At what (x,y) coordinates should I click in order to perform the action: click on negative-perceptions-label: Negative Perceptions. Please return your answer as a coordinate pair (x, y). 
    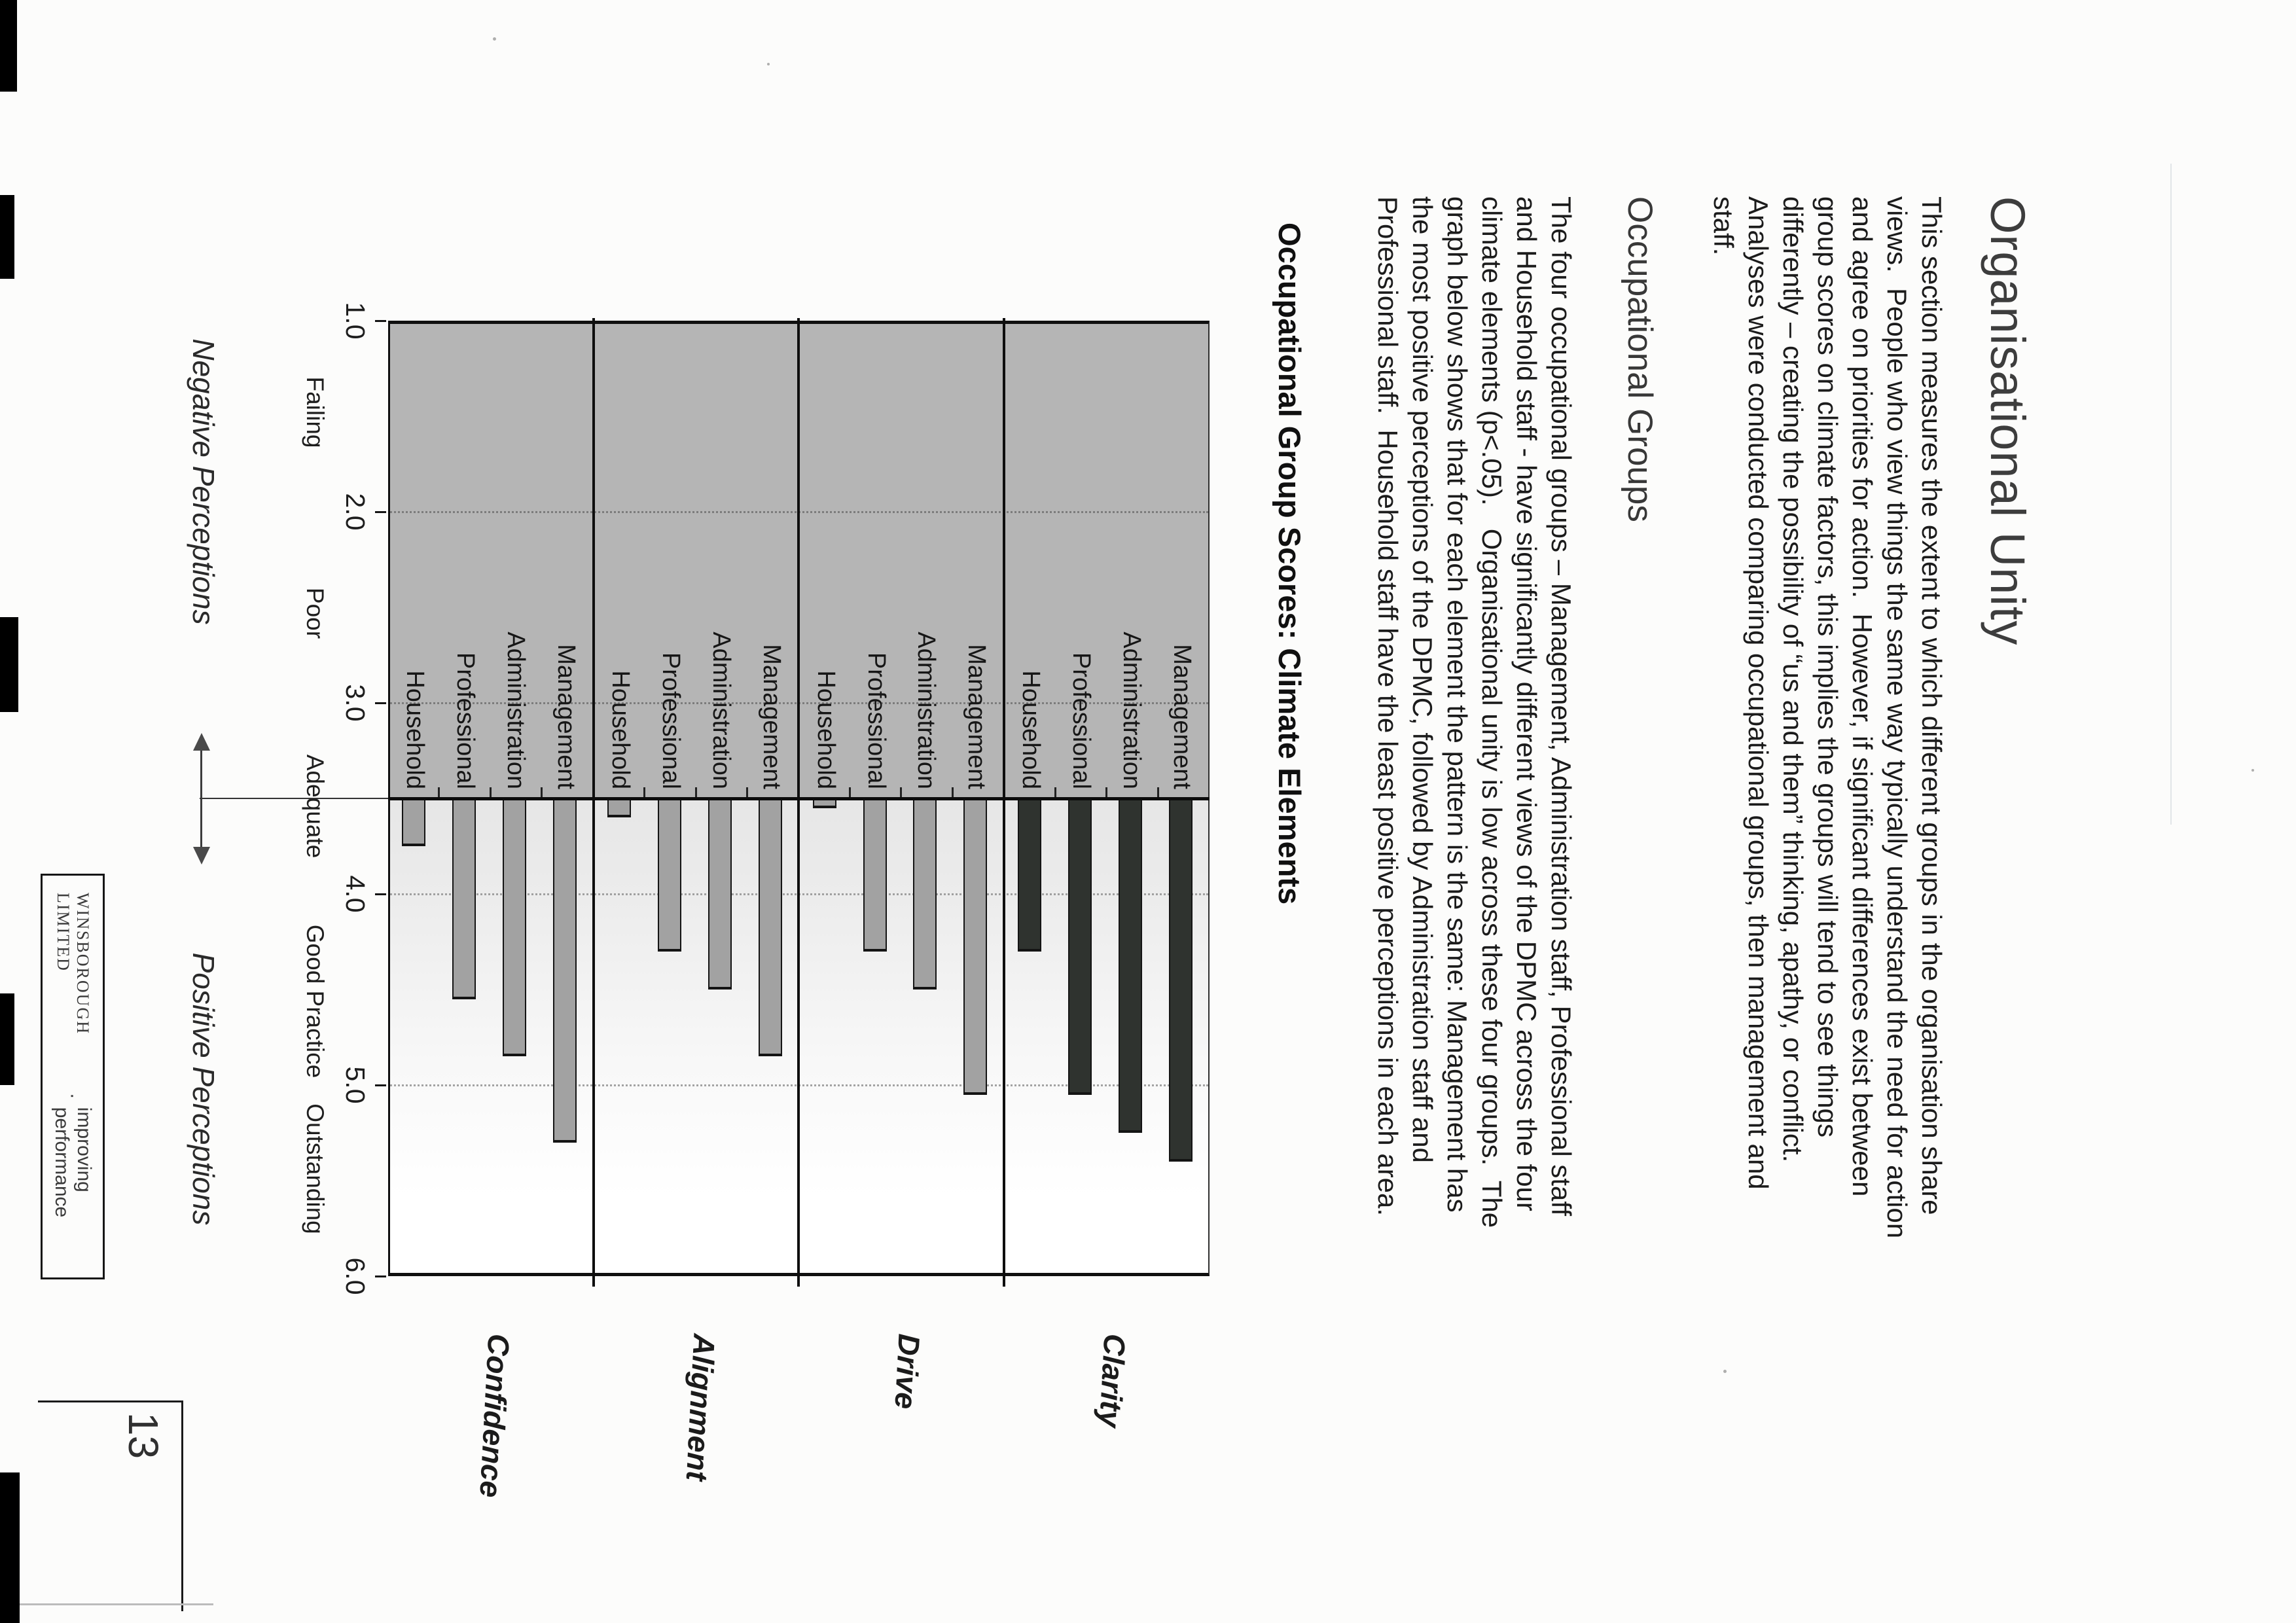
    Looking at the image, I should click on (204, 481).